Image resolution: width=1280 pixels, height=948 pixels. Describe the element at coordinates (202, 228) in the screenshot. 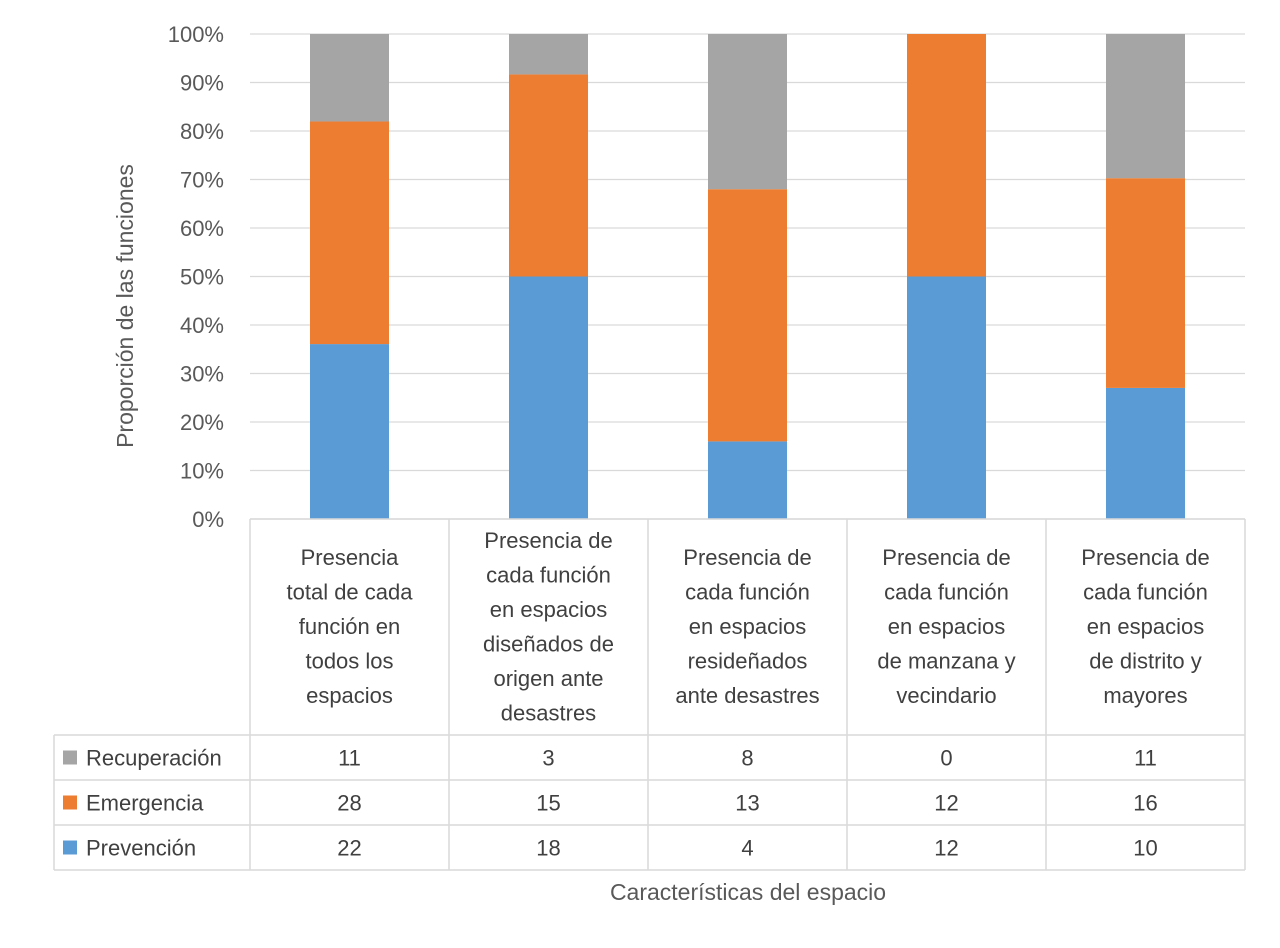

I see `y-tick-label: 60%` at that location.